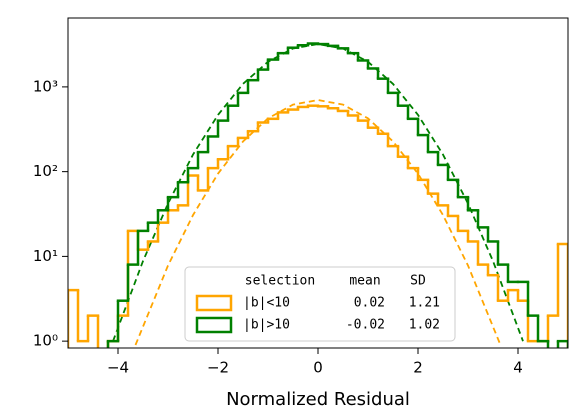  Describe the element at coordinates (418, 368) in the screenshot. I see `x-tick-label: 2` at that location.